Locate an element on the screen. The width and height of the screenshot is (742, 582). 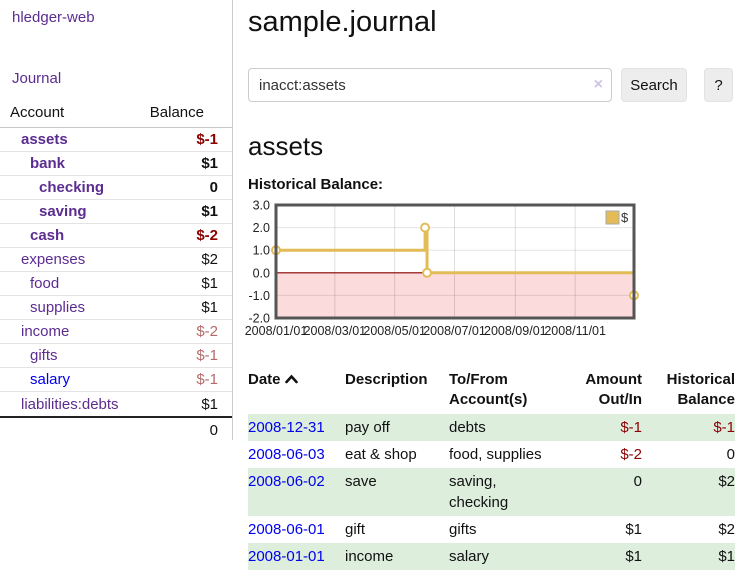
transaction-balance: 0 is located at coordinates (730, 454).